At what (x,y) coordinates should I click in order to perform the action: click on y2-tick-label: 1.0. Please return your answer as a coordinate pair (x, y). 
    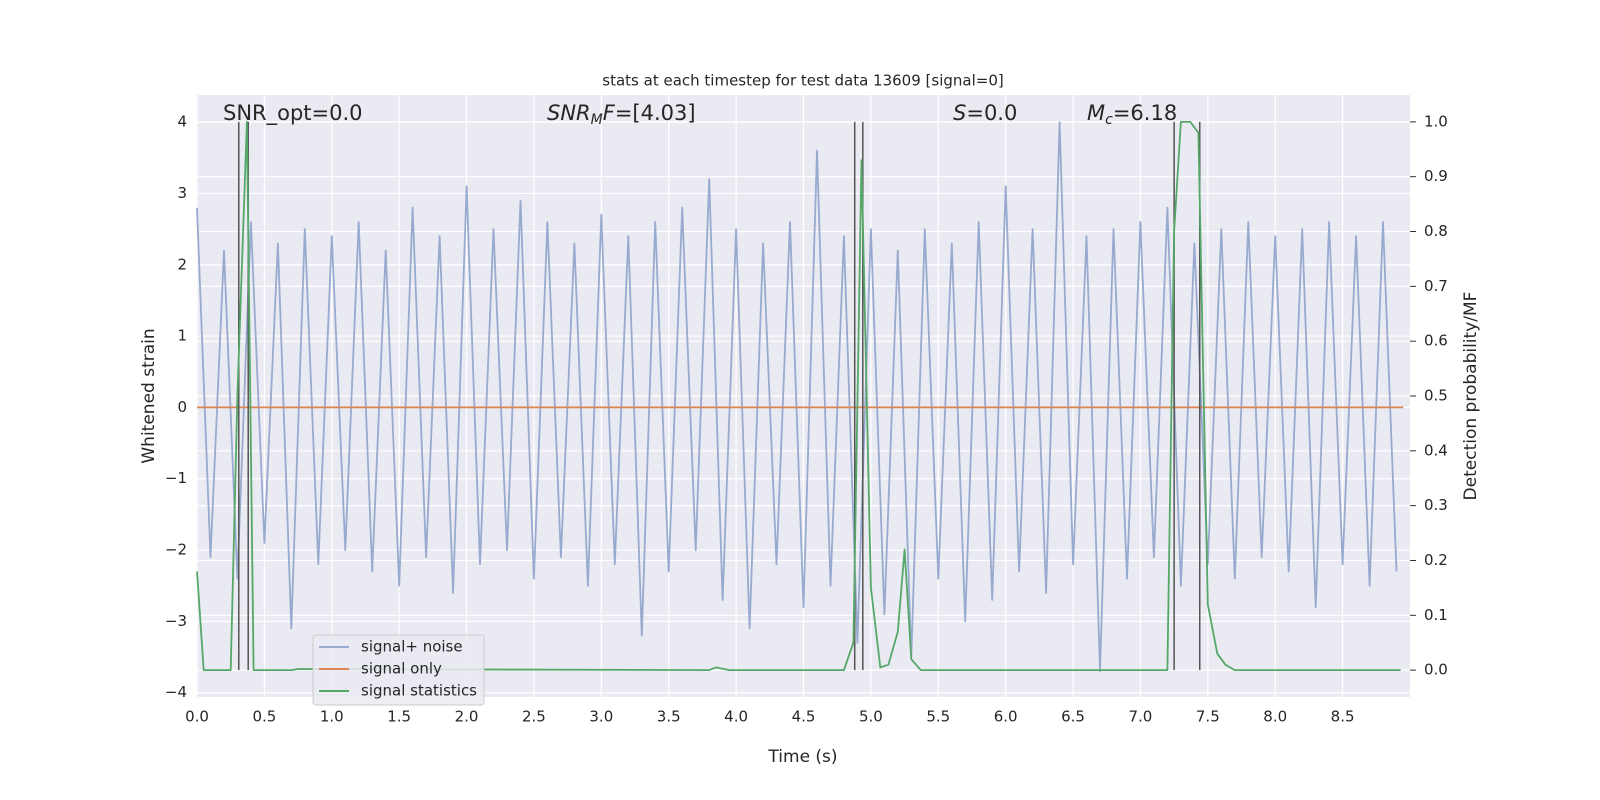
    Looking at the image, I should click on (1436, 121).